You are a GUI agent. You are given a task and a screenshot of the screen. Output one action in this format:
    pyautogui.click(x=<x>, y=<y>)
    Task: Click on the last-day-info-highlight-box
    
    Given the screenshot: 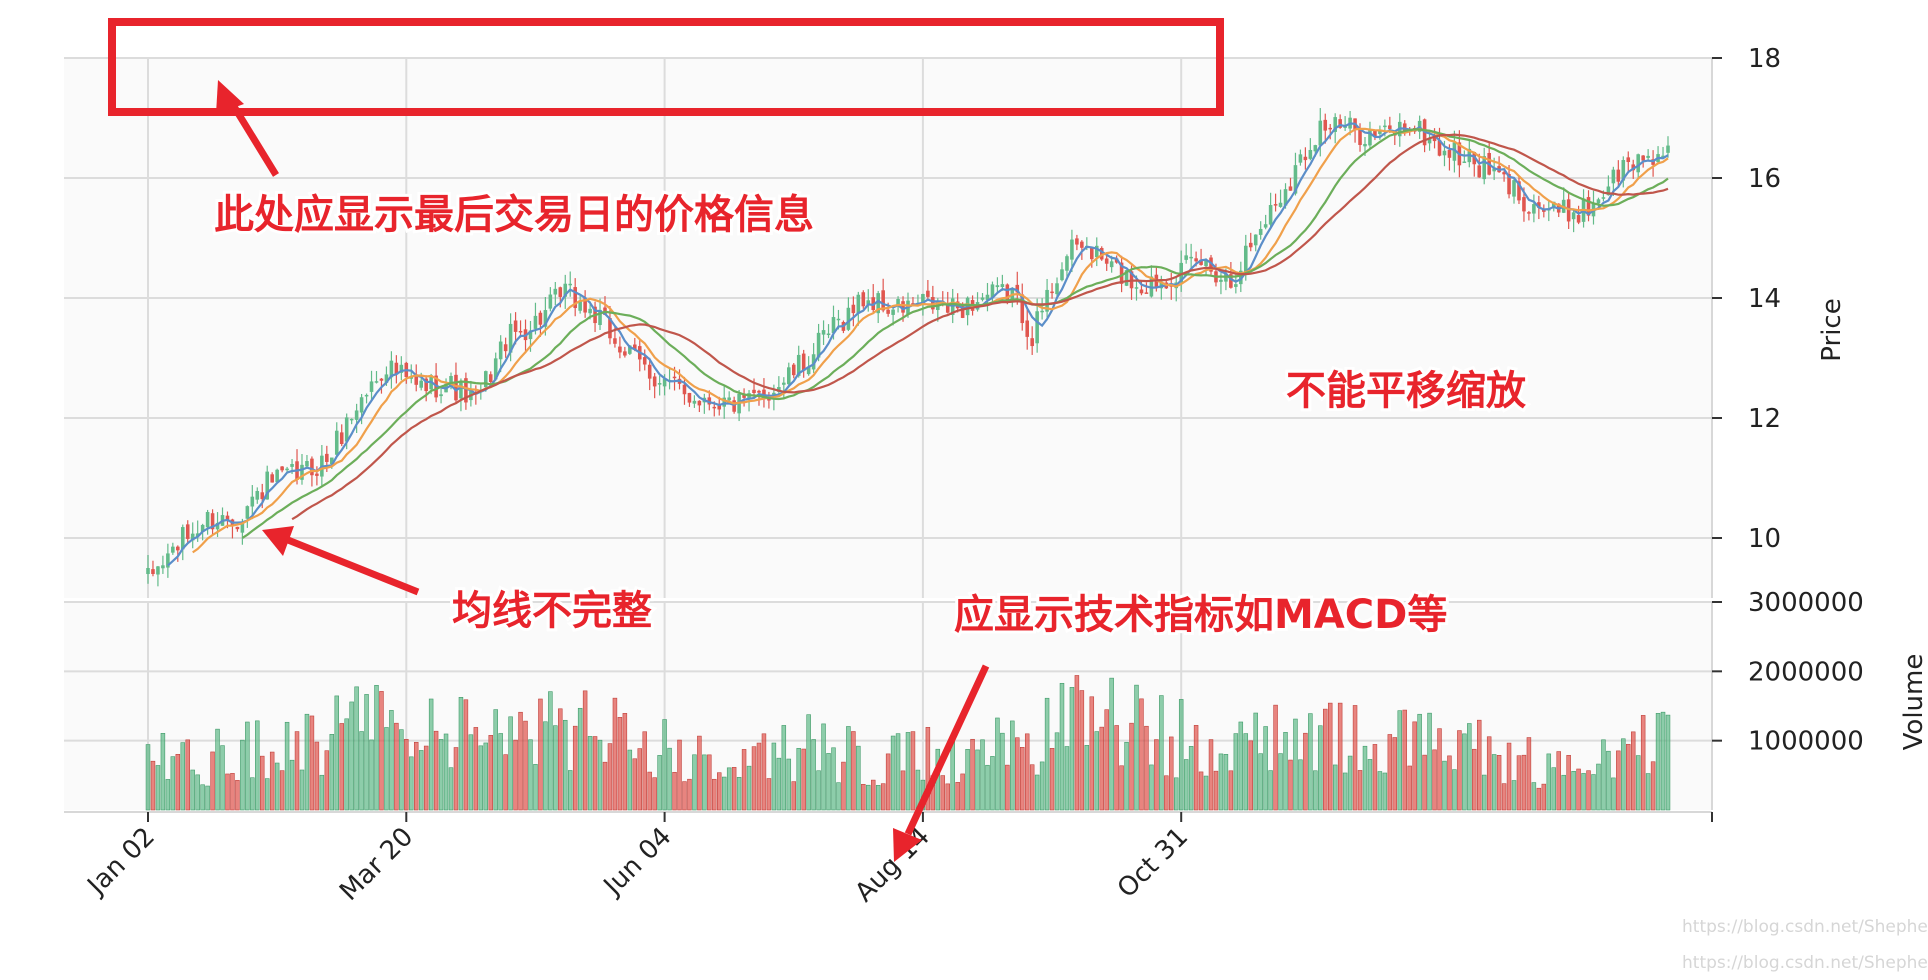 What is the action you would take?
    pyautogui.click(x=666, y=67)
    